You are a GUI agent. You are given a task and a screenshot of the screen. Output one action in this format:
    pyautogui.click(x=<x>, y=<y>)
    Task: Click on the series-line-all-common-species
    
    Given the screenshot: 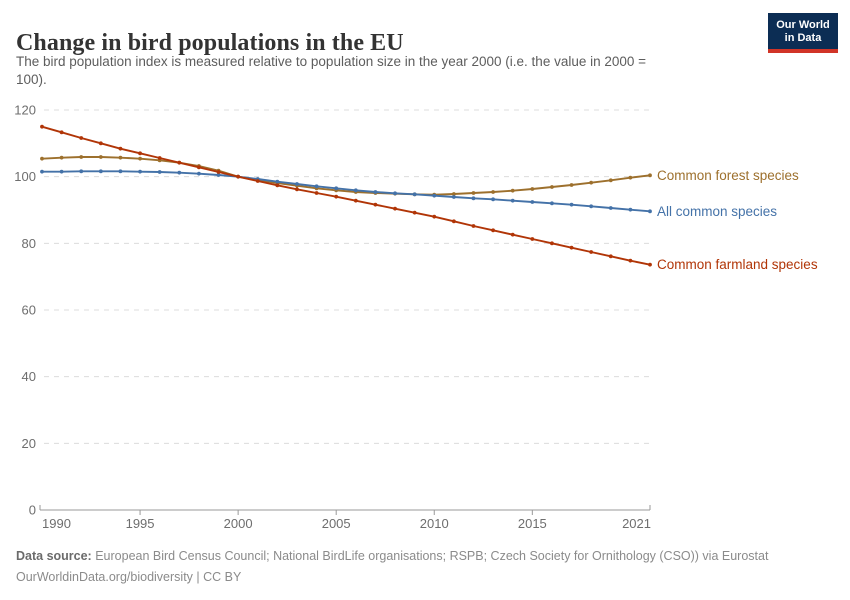 What is the action you would take?
    pyautogui.click(x=346, y=191)
    